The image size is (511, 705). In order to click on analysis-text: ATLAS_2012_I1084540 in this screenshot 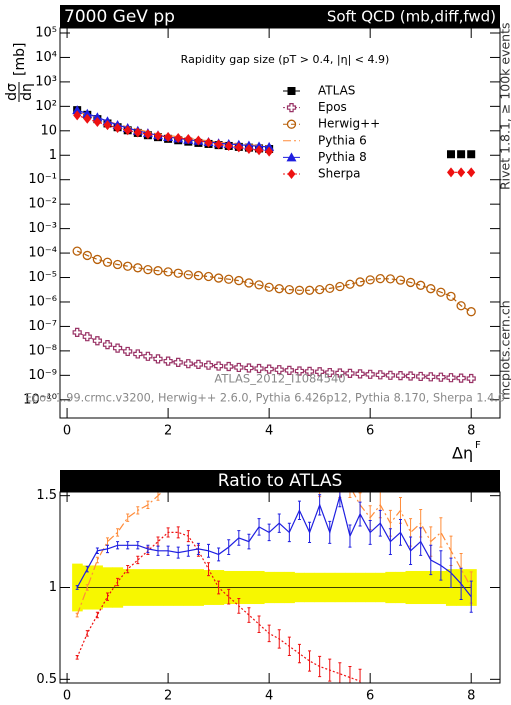, I will do `click(279, 379)`.